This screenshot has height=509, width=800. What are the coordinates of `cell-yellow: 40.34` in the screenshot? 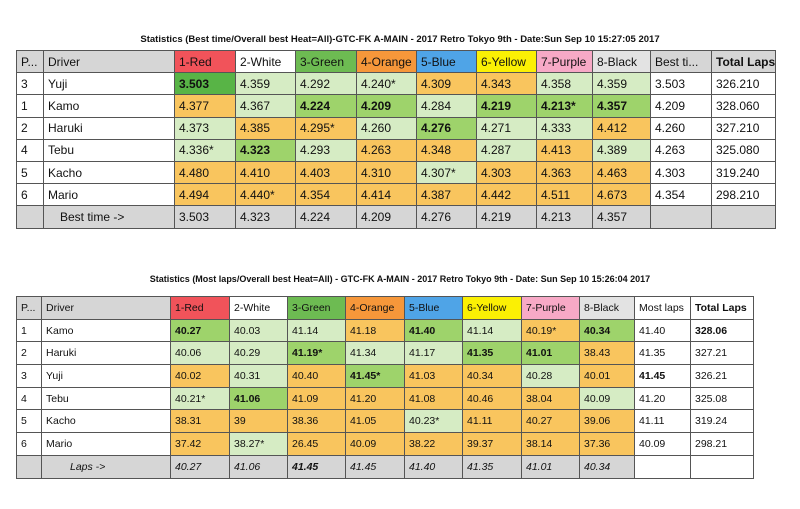 It's located at (492, 376).